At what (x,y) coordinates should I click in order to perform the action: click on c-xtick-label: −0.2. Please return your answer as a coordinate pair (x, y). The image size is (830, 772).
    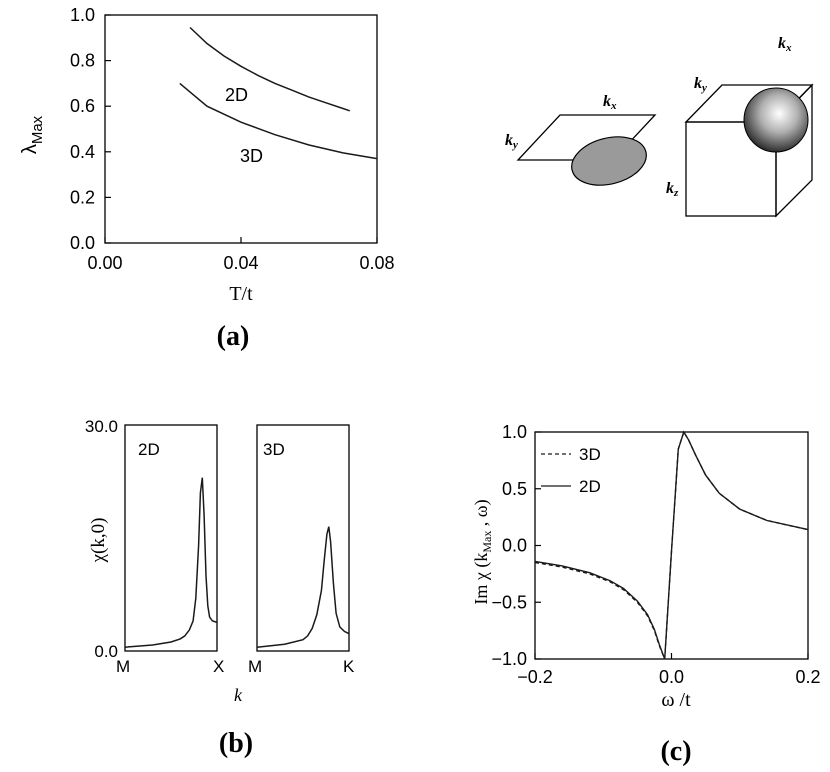
    Looking at the image, I should click on (535, 677).